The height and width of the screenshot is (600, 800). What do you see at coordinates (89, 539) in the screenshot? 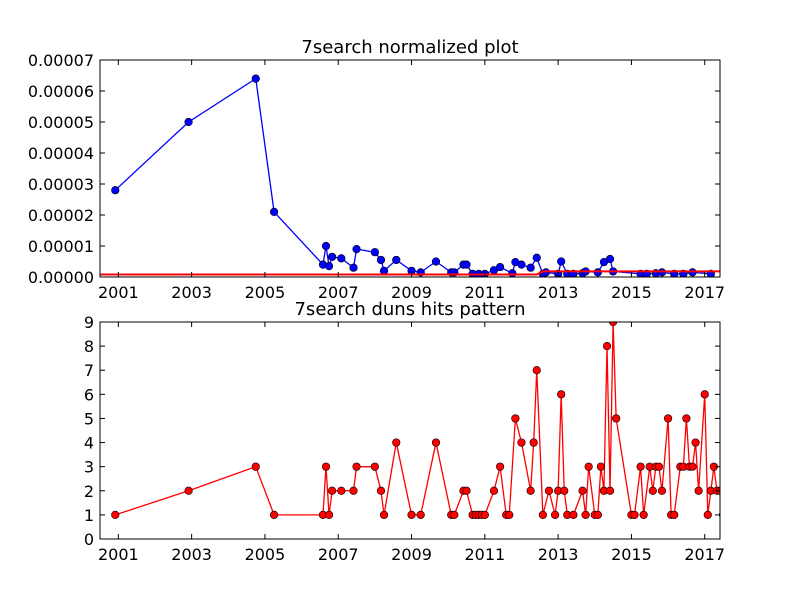
I see `duns-hits-y-tick-label: 0` at bounding box center [89, 539].